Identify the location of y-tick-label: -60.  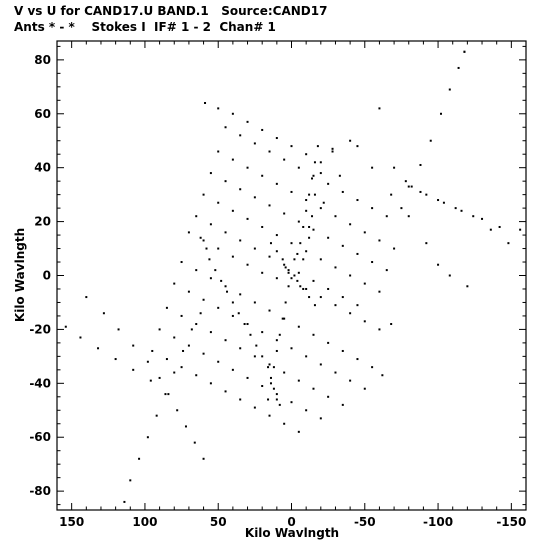
(40, 437).